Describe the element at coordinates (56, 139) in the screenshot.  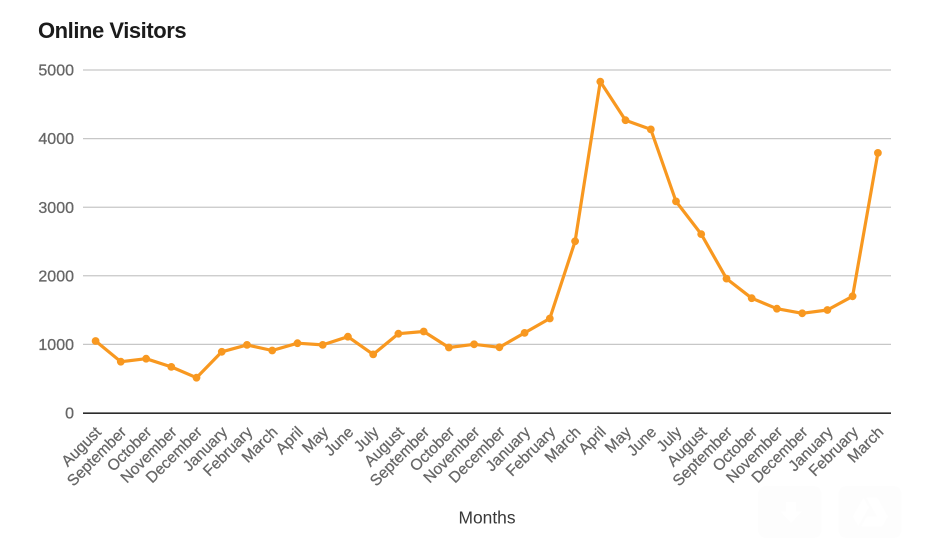
I see `svg-text: 4000` at that location.